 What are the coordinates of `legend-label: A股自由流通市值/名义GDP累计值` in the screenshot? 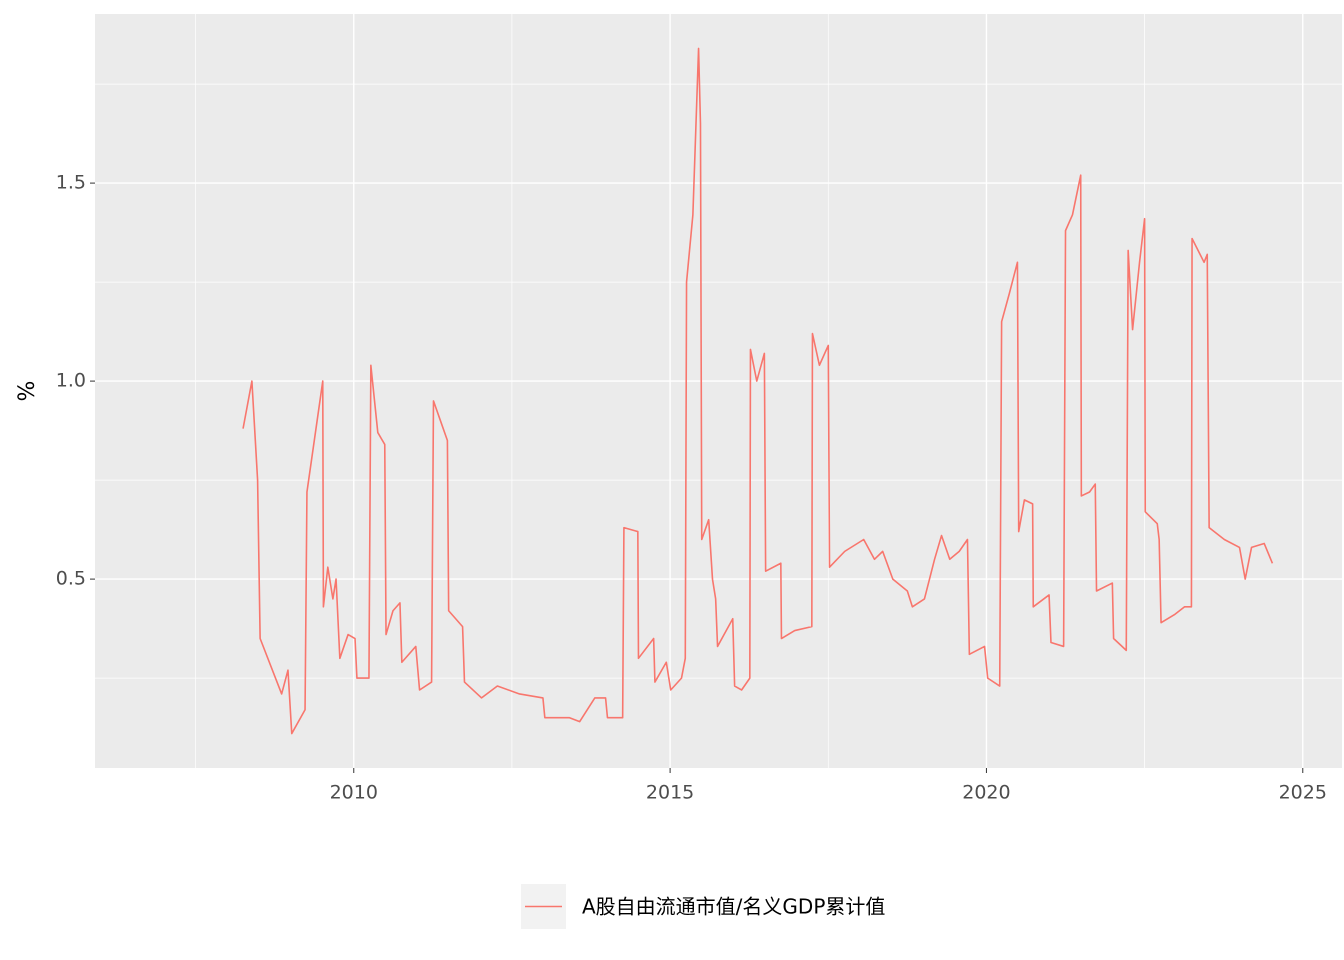 It's located at (733, 907).